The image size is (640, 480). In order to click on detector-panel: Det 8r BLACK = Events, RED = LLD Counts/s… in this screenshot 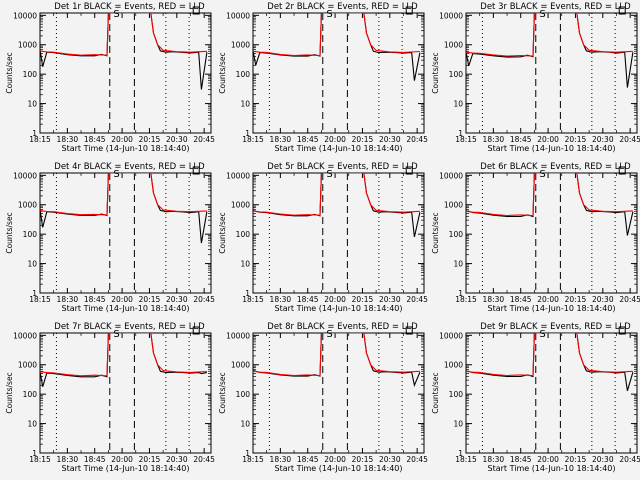, I will do `click(323, 397)`.